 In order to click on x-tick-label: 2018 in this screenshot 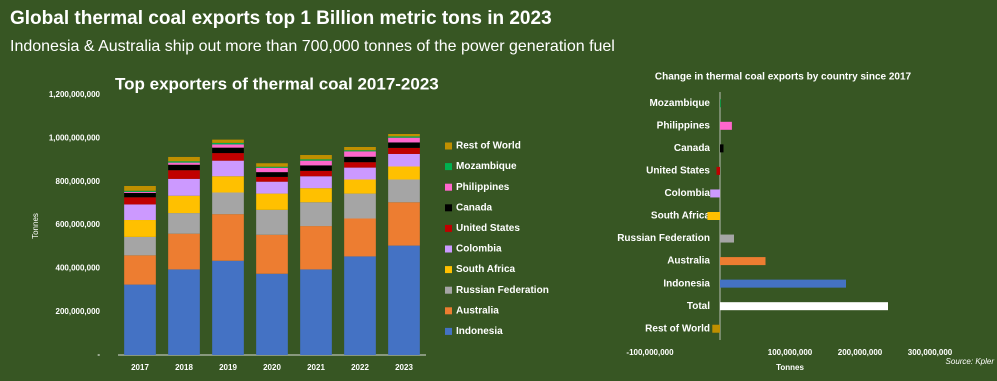, I will do `click(184, 367)`.